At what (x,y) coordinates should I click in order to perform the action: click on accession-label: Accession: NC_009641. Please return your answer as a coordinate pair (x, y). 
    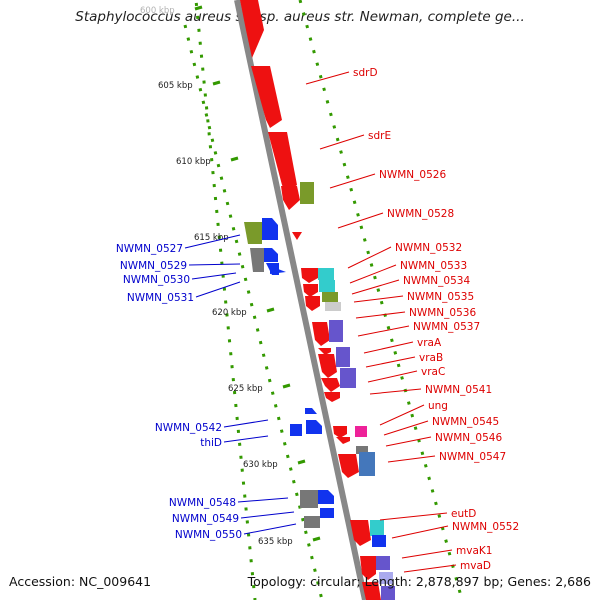
    Looking at the image, I should click on (80, 581).